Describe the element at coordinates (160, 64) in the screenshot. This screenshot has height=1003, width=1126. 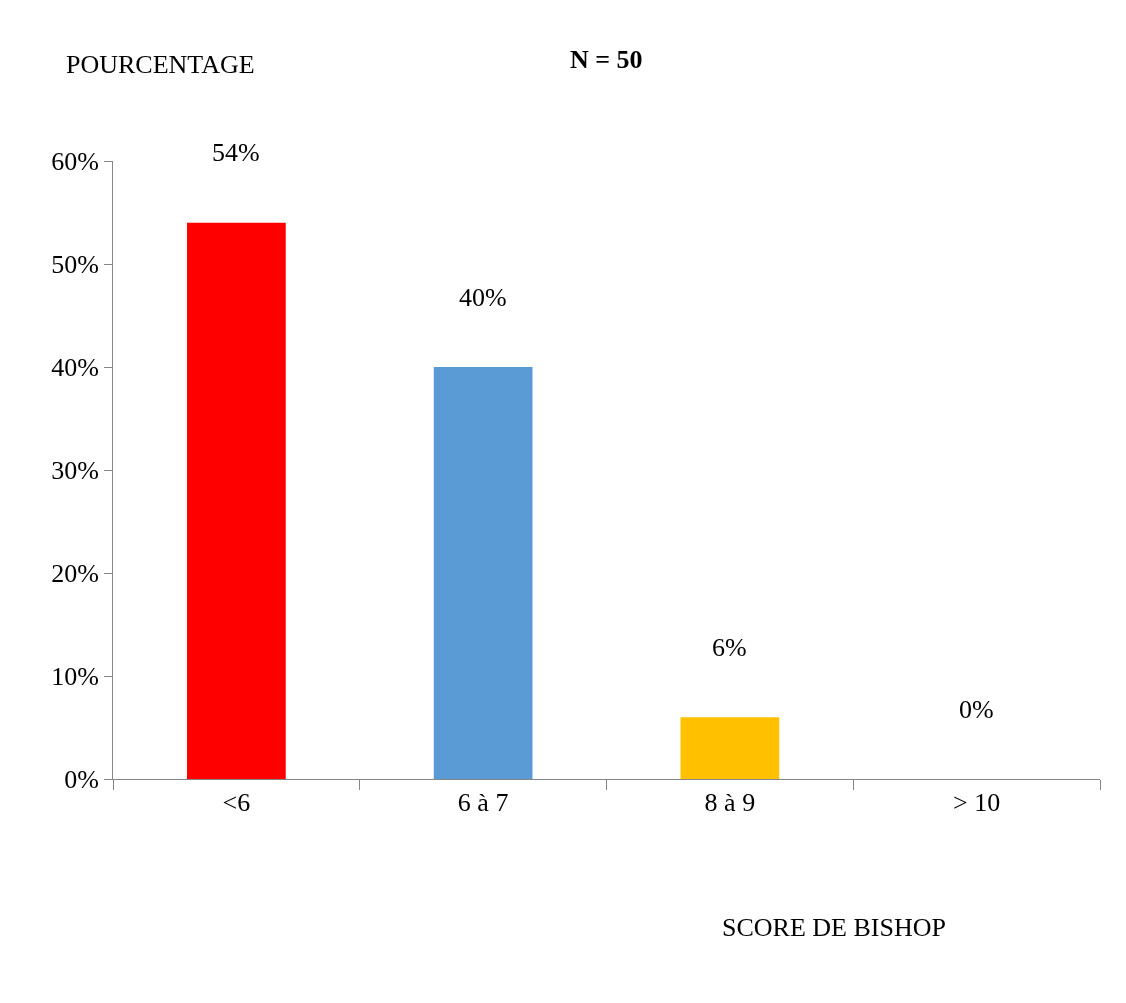
I see `y-axis-title: POURCENTAGE` at that location.